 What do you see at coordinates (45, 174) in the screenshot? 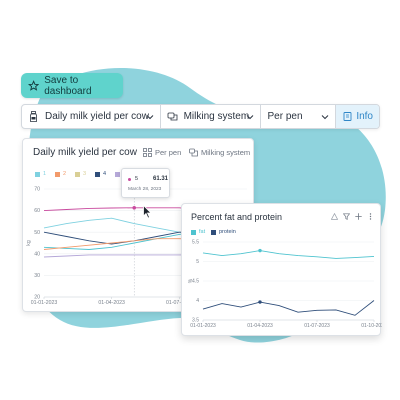
I see `legend-label: 1` at bounding box center [45, 174].